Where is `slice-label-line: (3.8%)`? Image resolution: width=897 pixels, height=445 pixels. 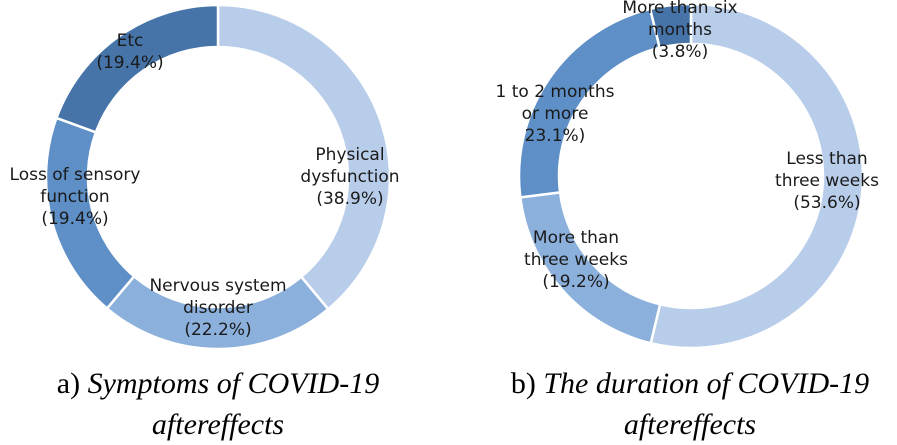
slice-label-line: (3.8%) is located at coordinates (680, 52).